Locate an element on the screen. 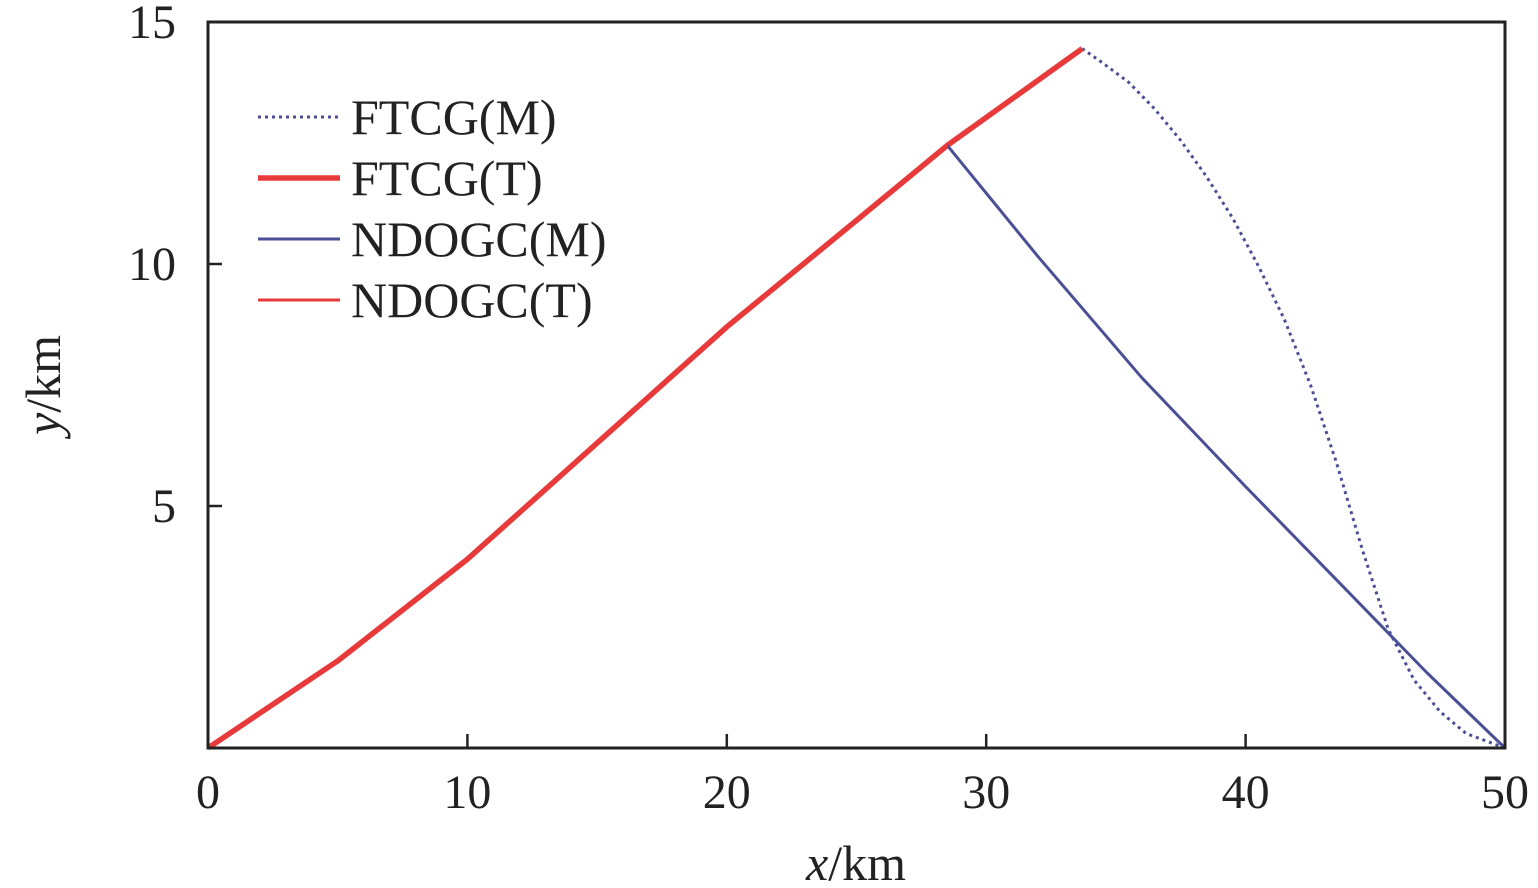 The image size is (1538, 888). x-tick-label: 30 is located at coordinates (986, 792).